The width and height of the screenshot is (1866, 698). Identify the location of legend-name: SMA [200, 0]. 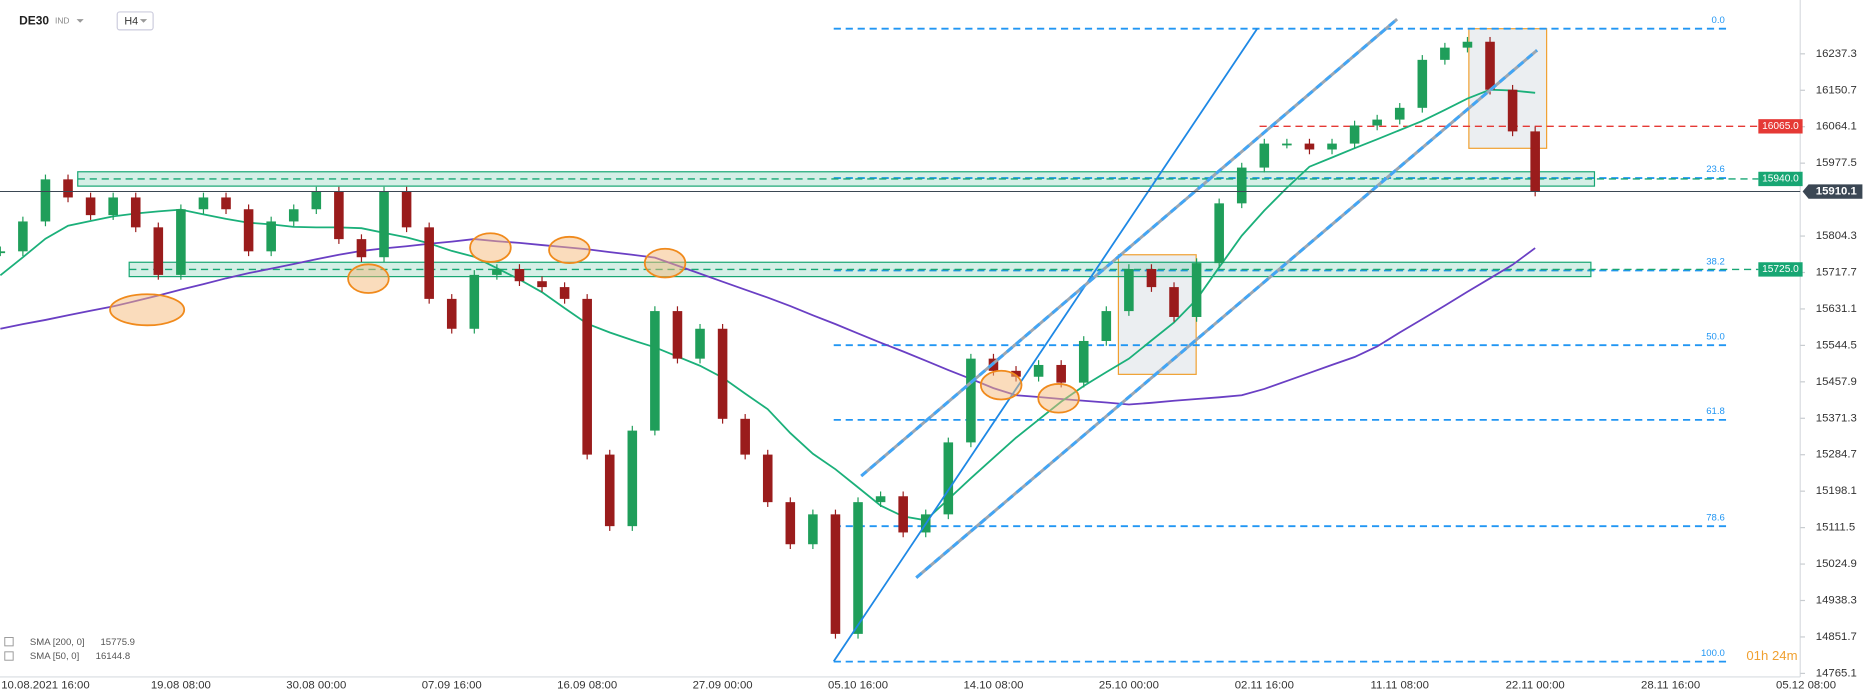
(57, 642).